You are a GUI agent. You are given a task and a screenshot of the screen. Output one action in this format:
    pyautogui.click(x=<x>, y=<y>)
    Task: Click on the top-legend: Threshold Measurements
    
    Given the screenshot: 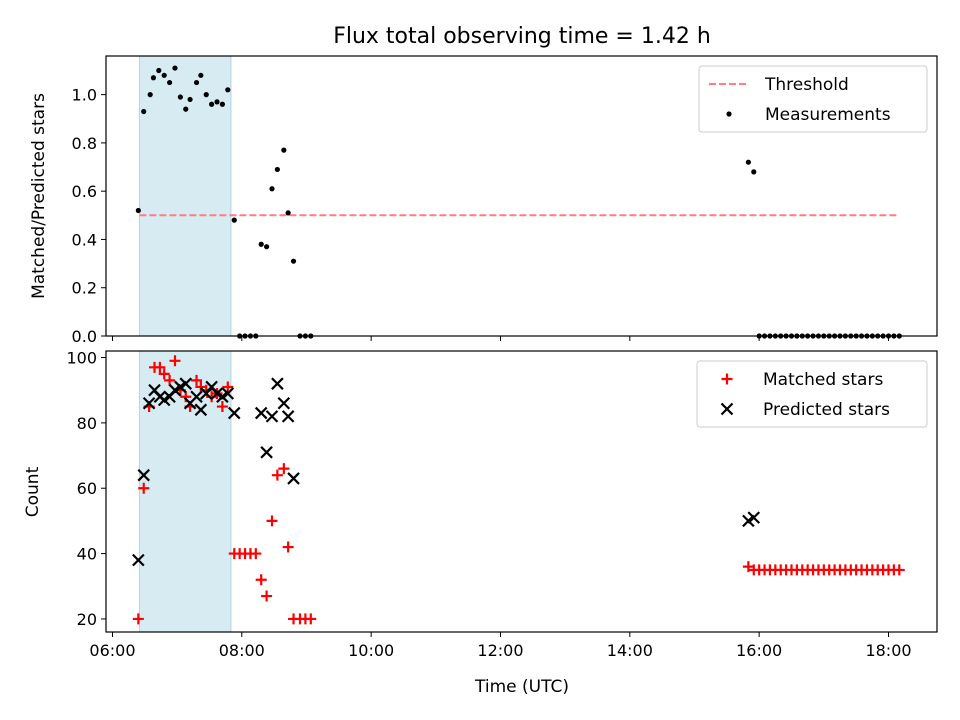 What is the action you would take?
    pyautogui.click(x=813, y=99)
    